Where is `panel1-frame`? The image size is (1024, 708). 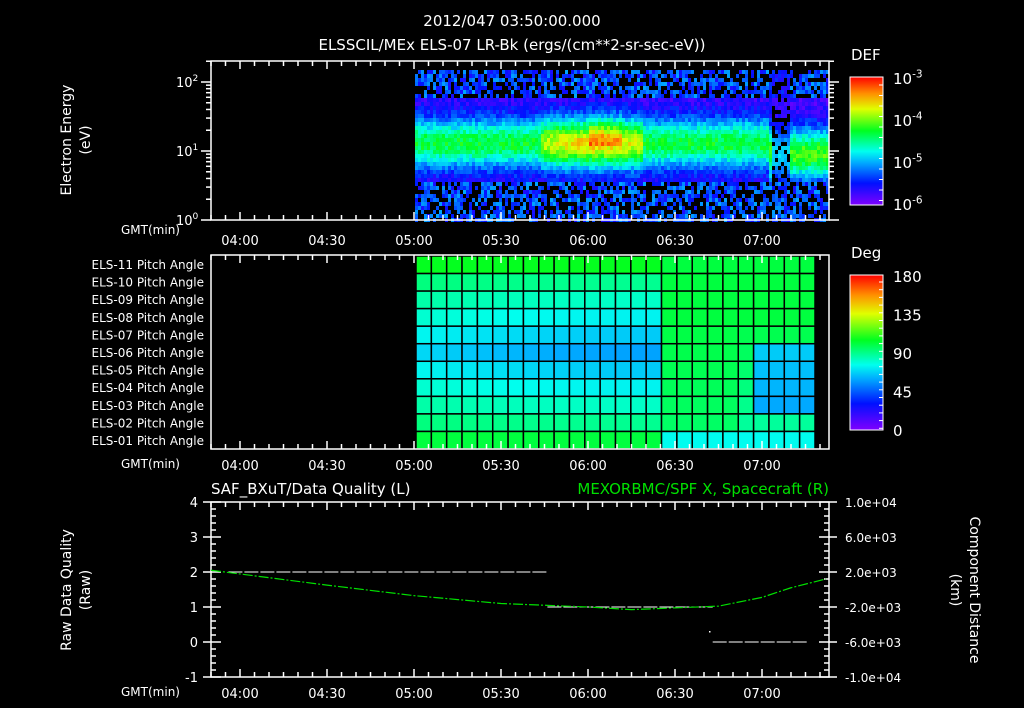 panel1-frame is located at coordinates (520, 140).